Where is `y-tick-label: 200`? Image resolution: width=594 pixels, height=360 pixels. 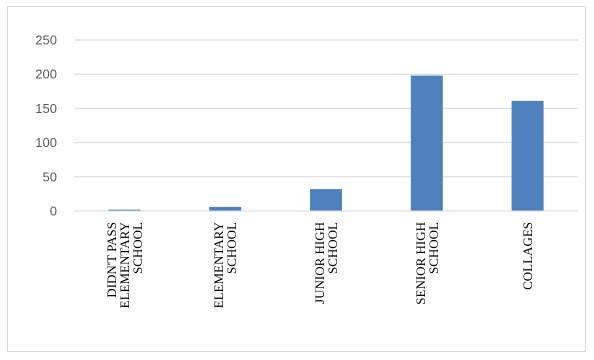
y-tick-label: 200 is located at coordinates (46, 74).